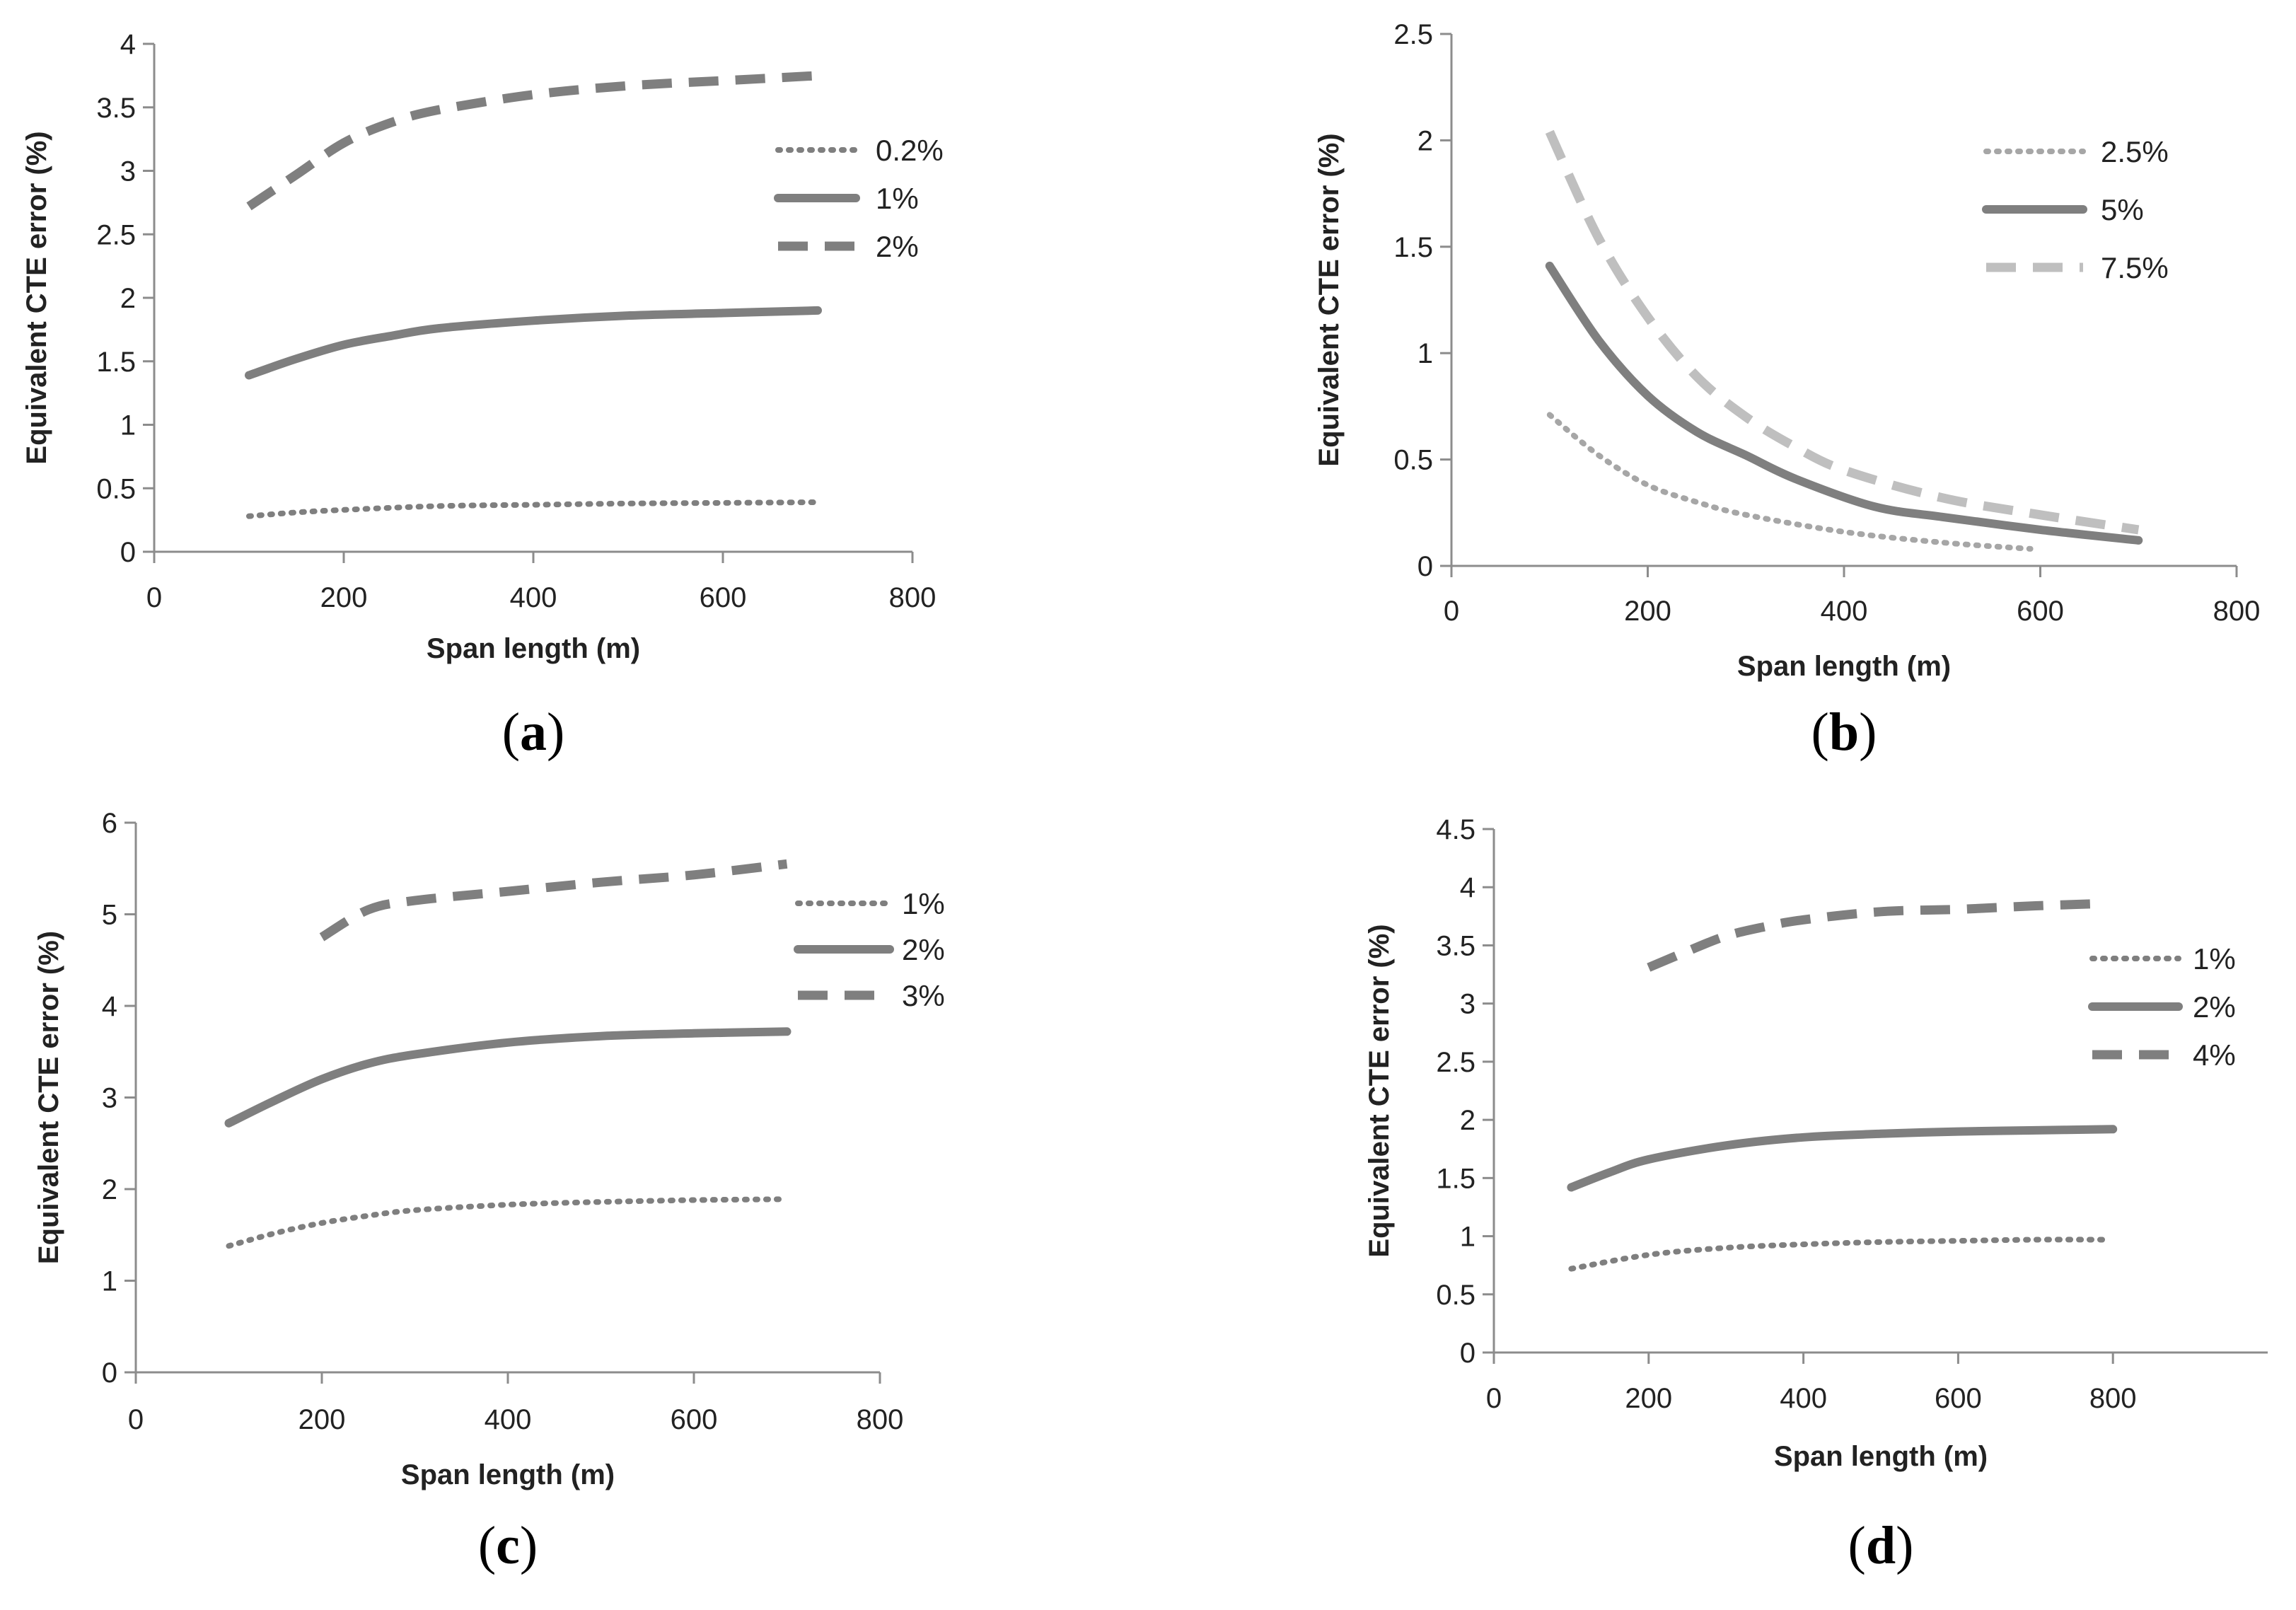 The width and height of the screenshot is (2296, 1610). What do you see at coordinates (2135, 267) in the screenshot?
I see `legend-label: 7.5%` at bounding box center [2135, 267].